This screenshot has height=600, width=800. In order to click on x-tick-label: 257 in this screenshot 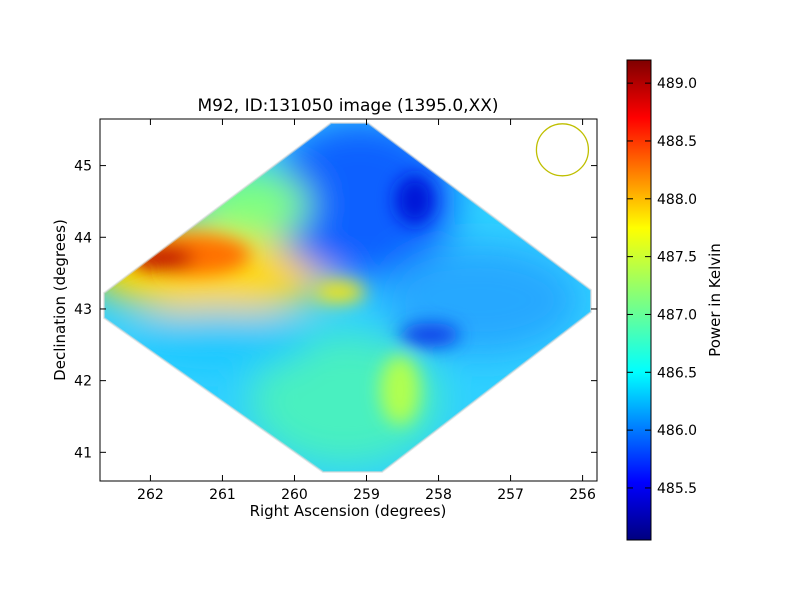, I will do `click(510, 495)`.